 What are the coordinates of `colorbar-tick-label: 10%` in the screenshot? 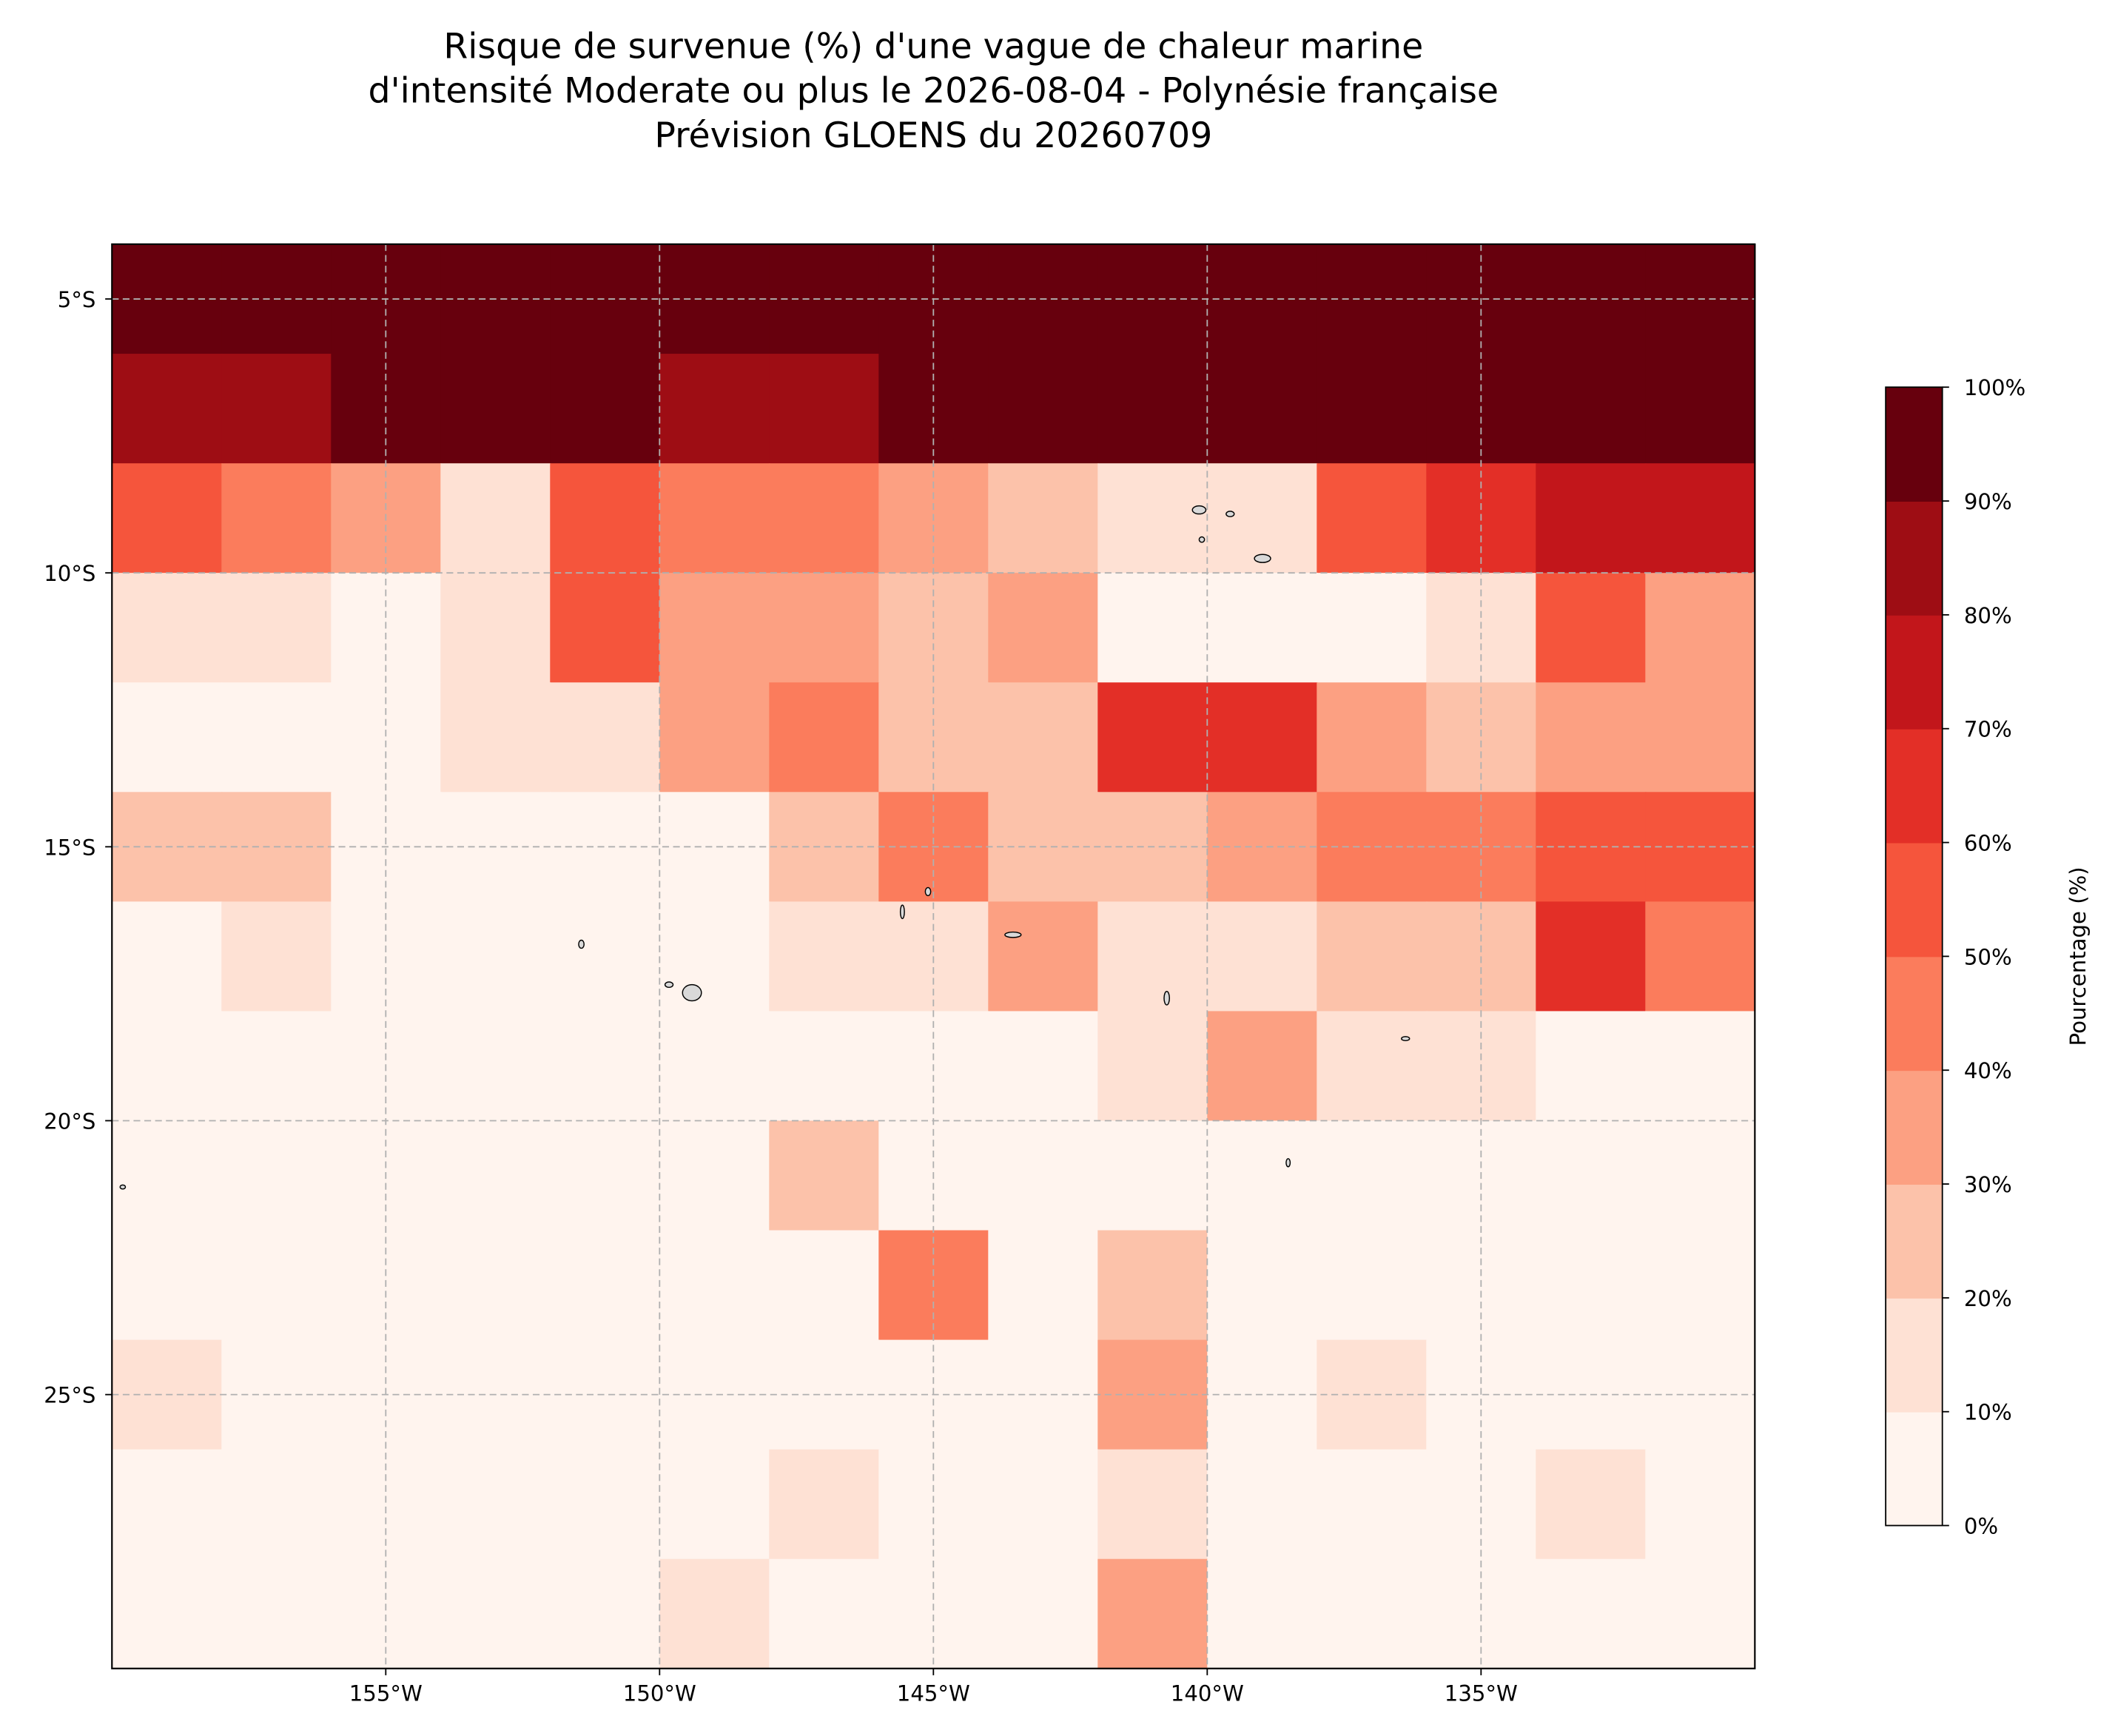 It's located at (1988, 1413).